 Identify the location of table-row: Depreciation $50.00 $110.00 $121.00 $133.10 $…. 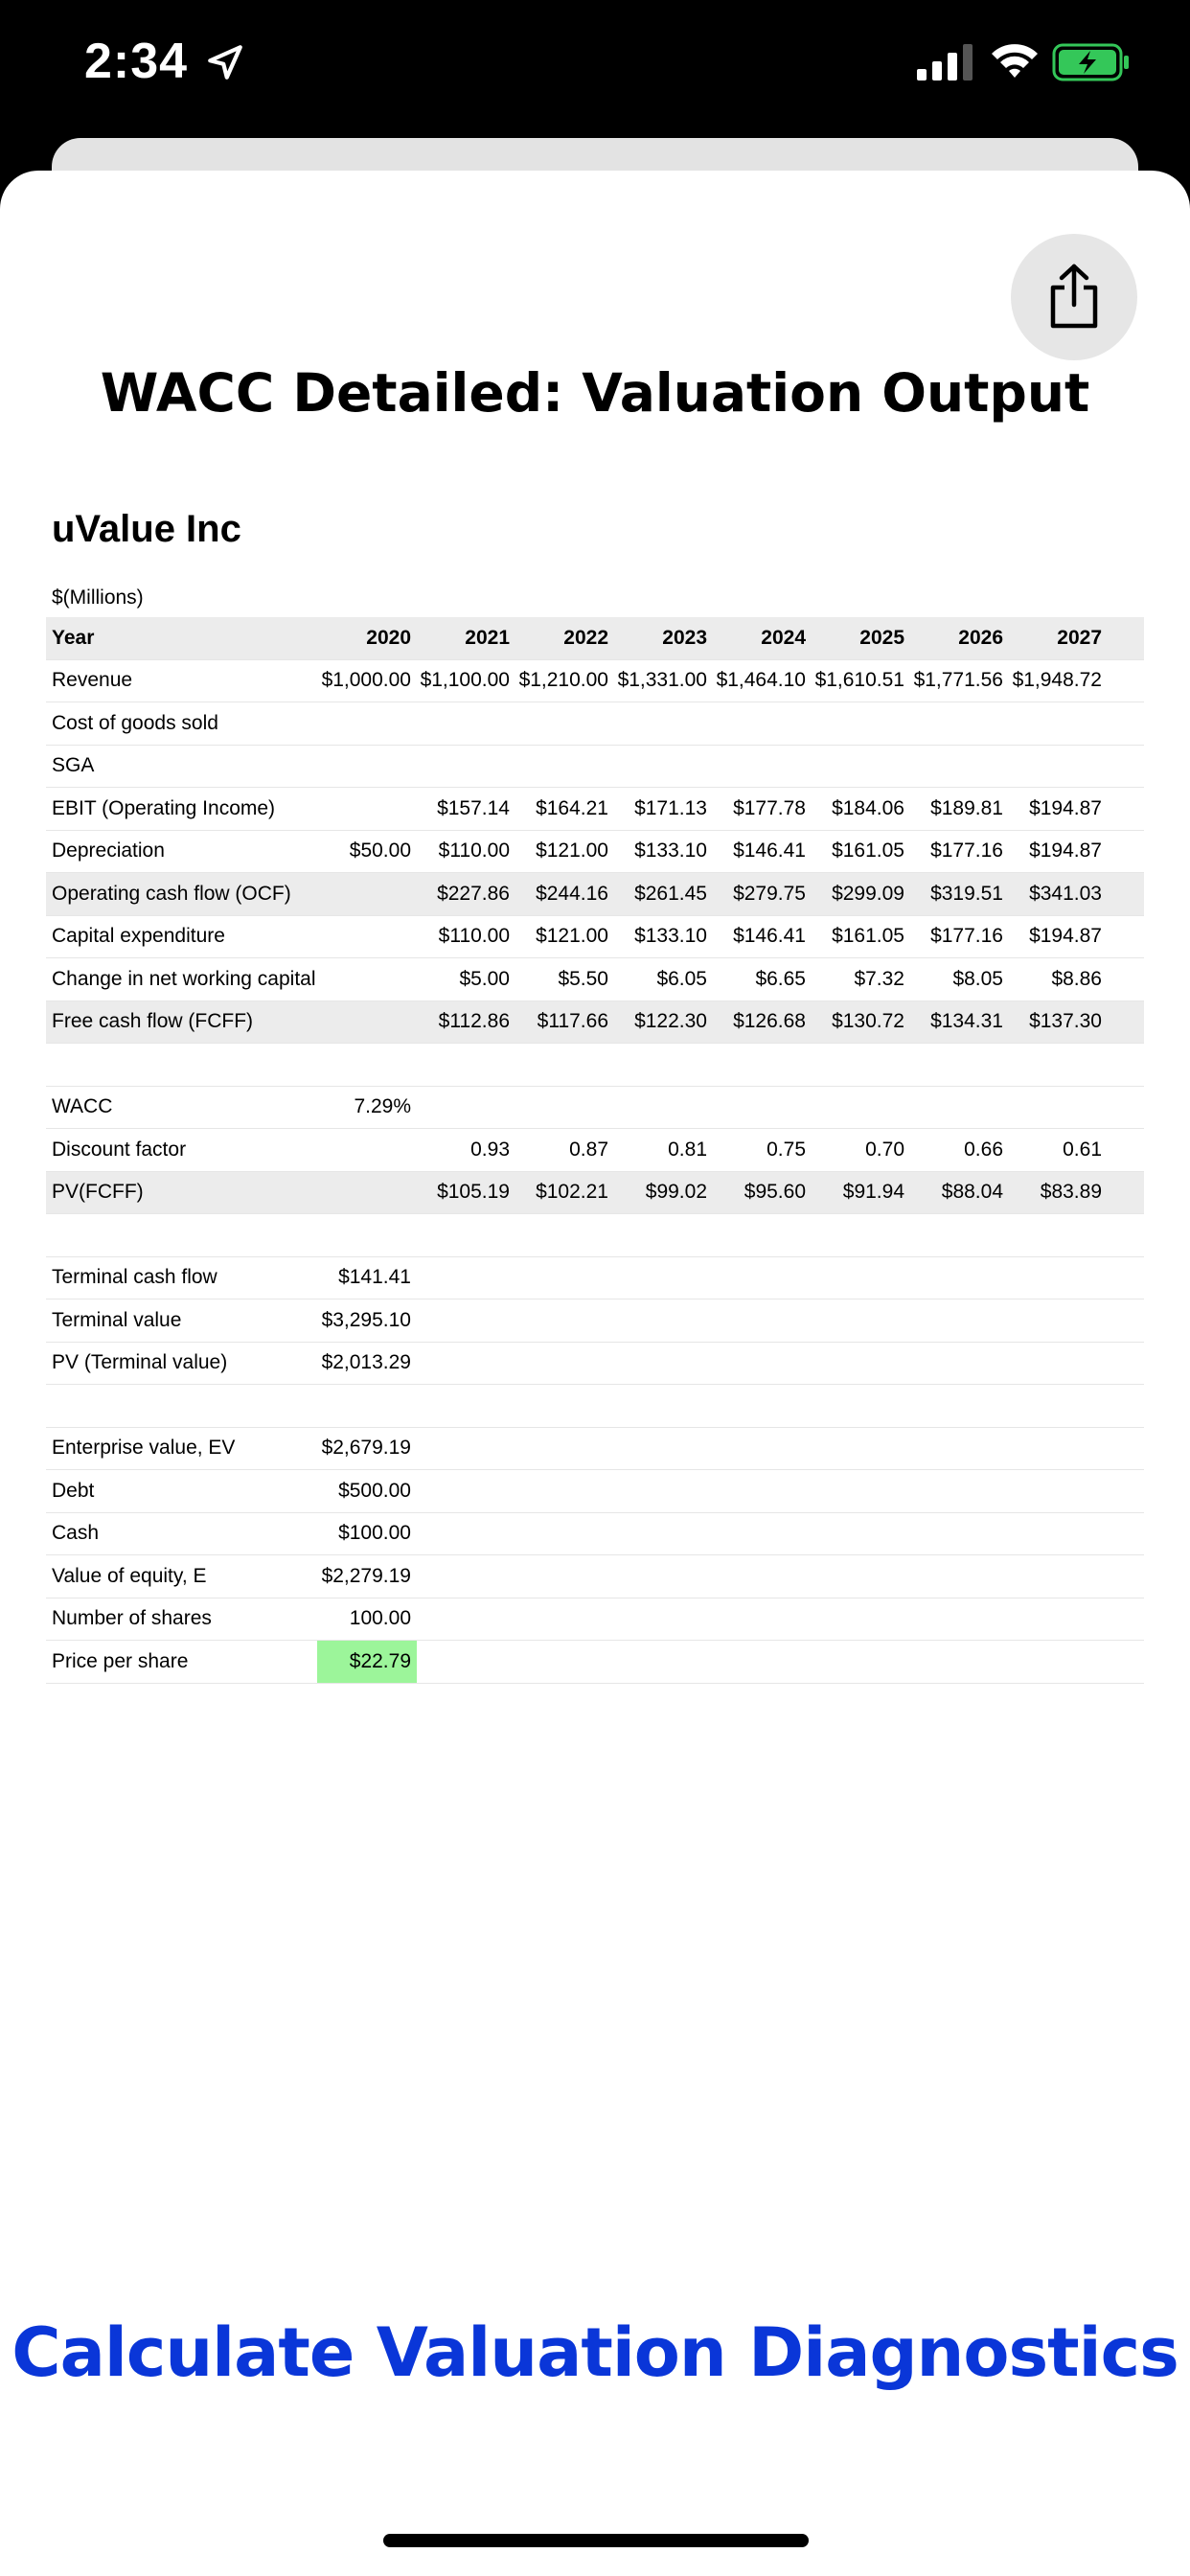
(595, 851).